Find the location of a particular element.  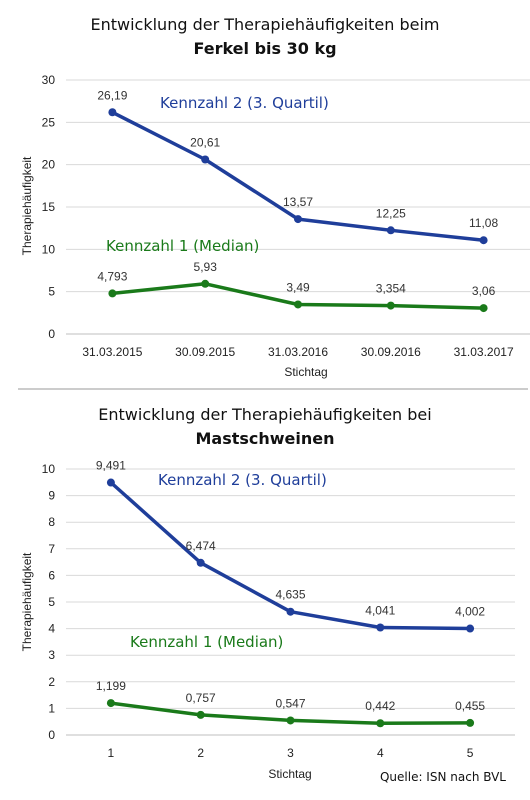

chart-subtitle: Ferkel bis 30 kg is located at coordinates (264, 48).